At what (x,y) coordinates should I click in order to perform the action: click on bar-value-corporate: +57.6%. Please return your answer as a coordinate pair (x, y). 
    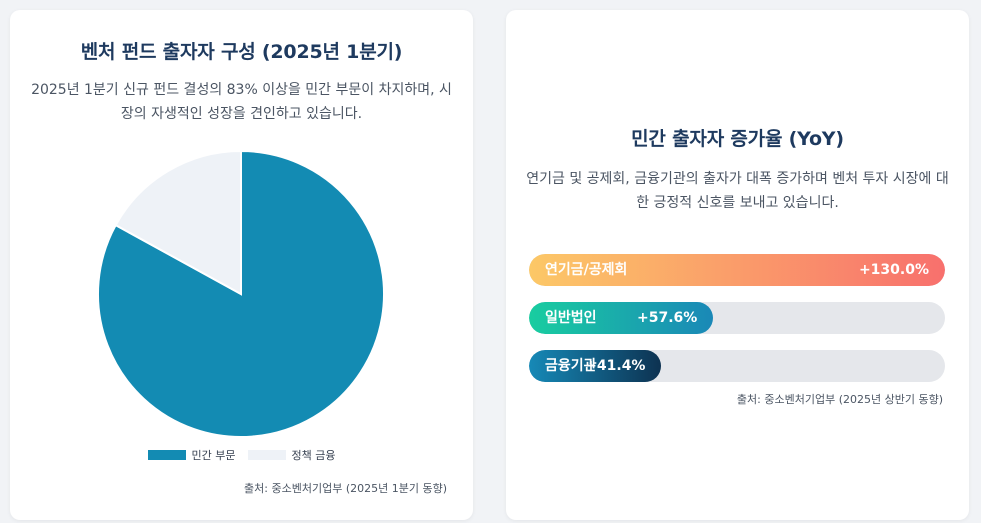
    Looking at the image, I should click on (667, 318).